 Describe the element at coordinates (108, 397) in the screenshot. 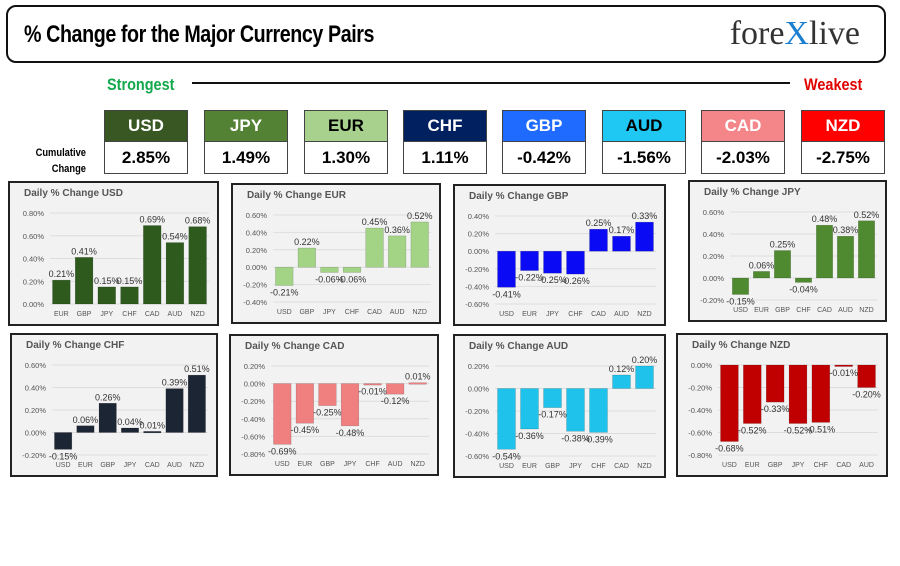

I see `data-label: 0.26%` at that location.